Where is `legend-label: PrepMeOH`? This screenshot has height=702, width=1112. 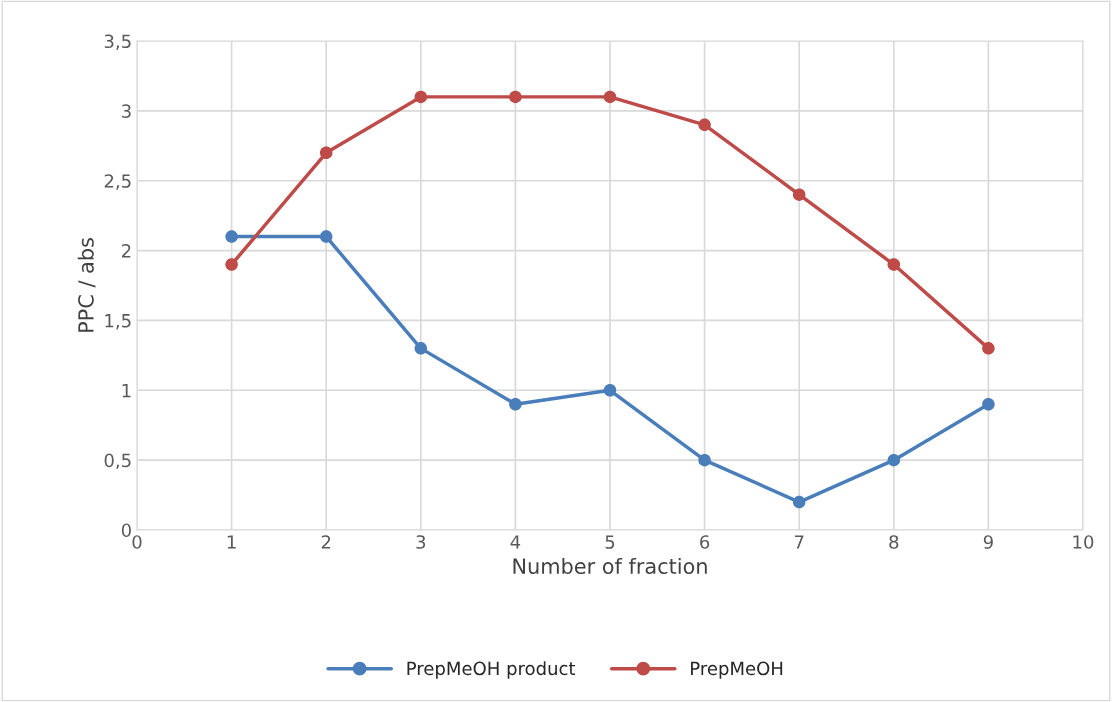
legend-label: PrepMeOH is located at coordinates (737, 670).